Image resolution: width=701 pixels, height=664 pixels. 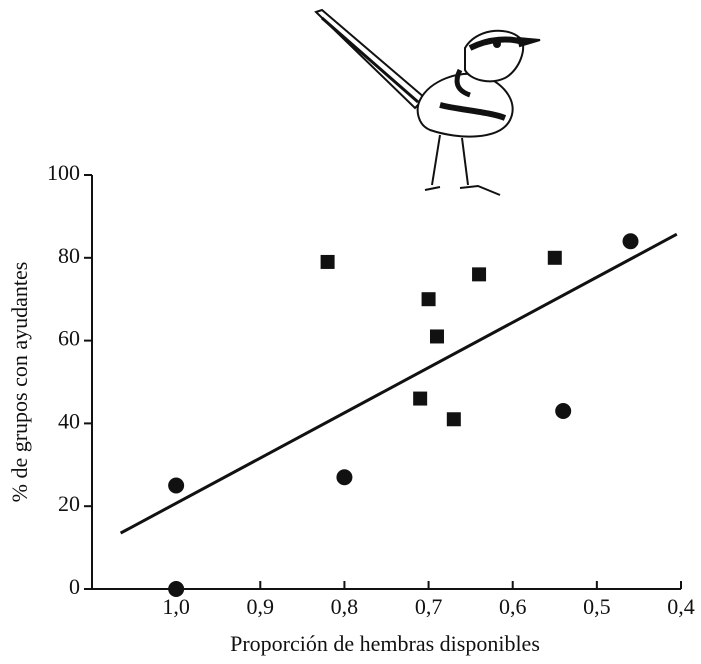 I want to click on bird-illustration, so click(x=427, y=102).